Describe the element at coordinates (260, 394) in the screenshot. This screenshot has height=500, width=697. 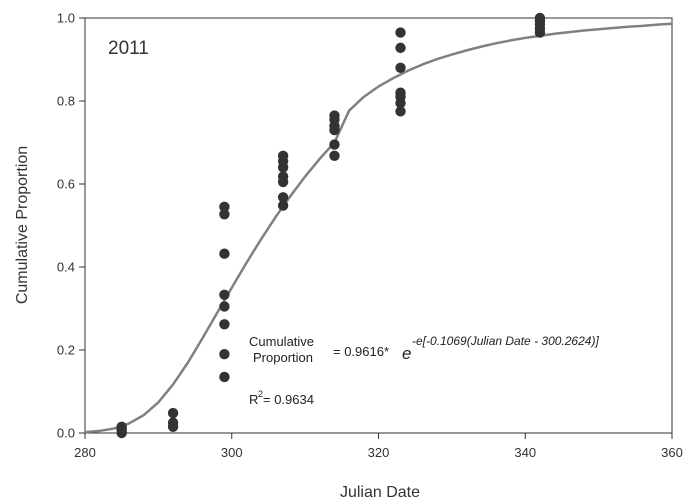
I see `r-squared-power: 2` at that location.